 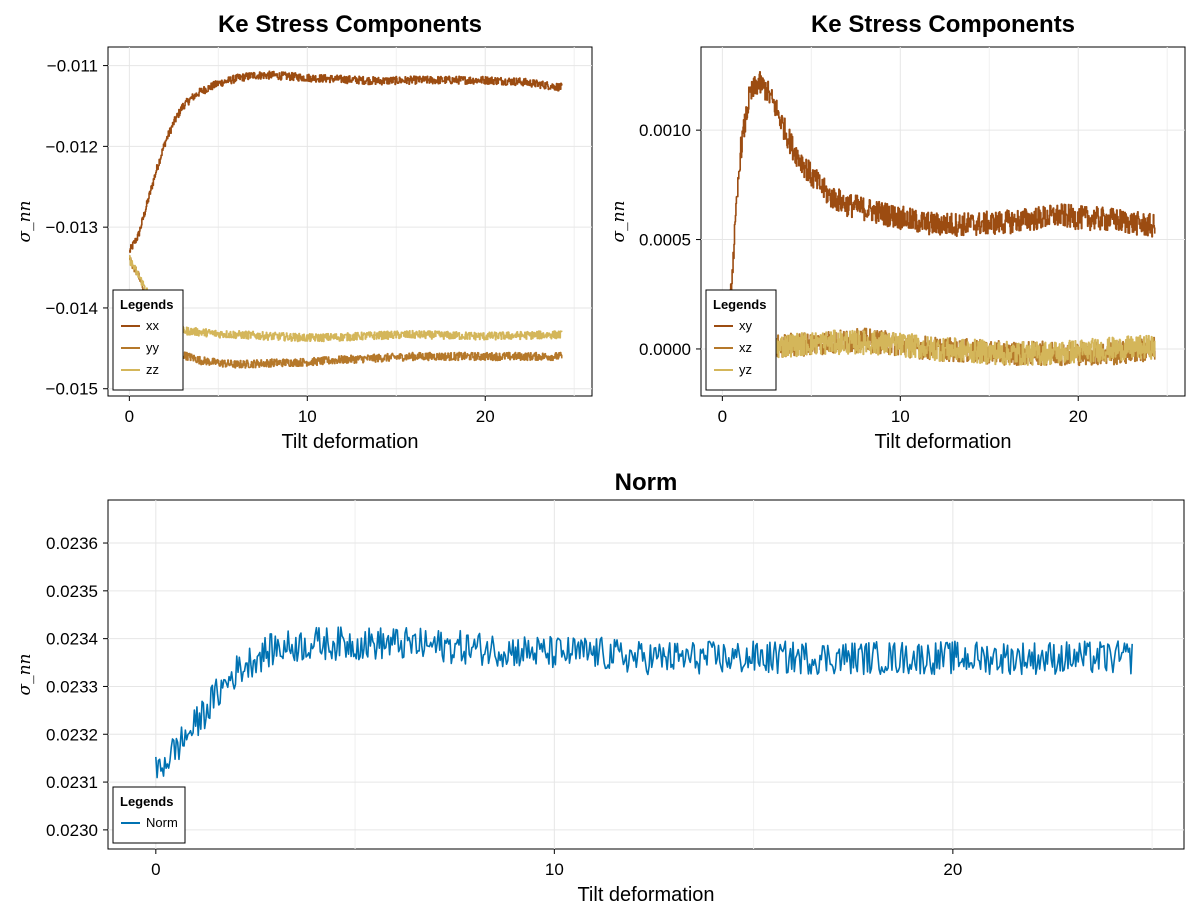 I want to click on y-tick-label: −0.015, so click(x=72, y=389).